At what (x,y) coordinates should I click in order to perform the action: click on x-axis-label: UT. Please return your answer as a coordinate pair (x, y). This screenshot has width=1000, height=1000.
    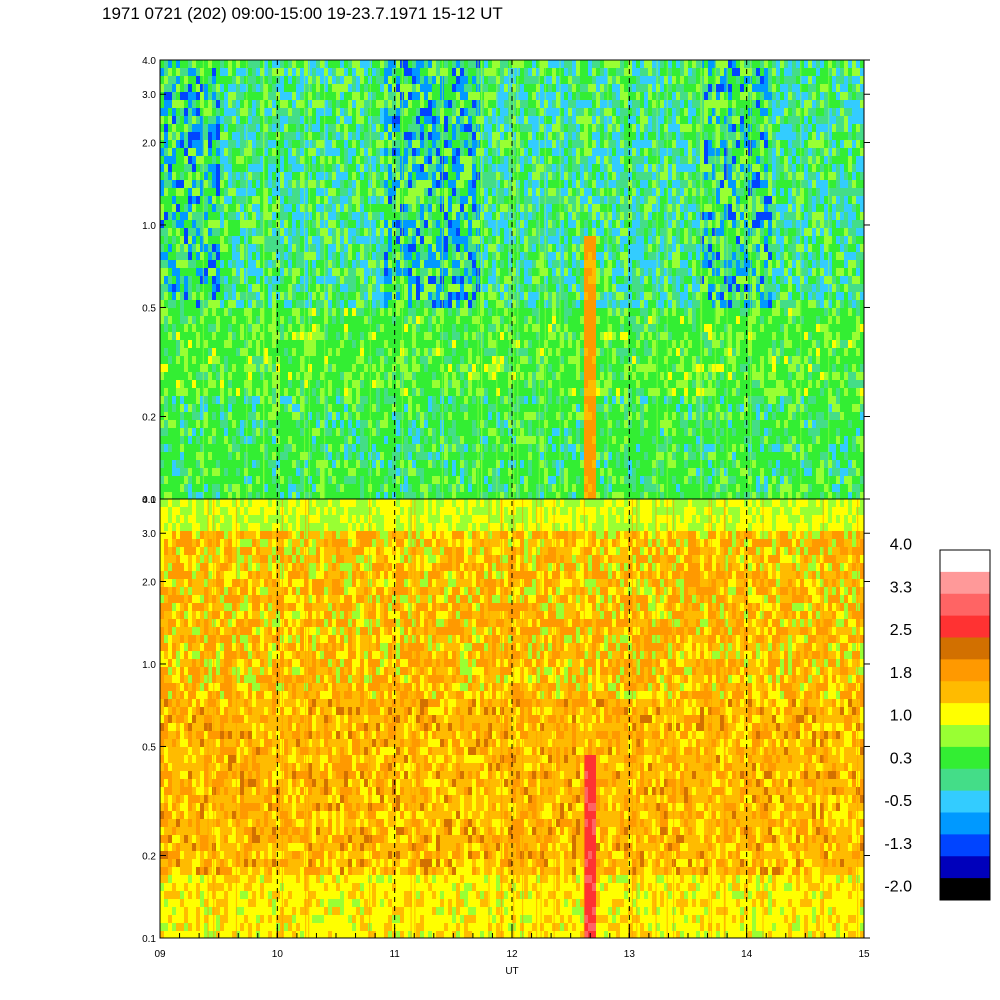
    Looking at the image, I should click on (511, 971).